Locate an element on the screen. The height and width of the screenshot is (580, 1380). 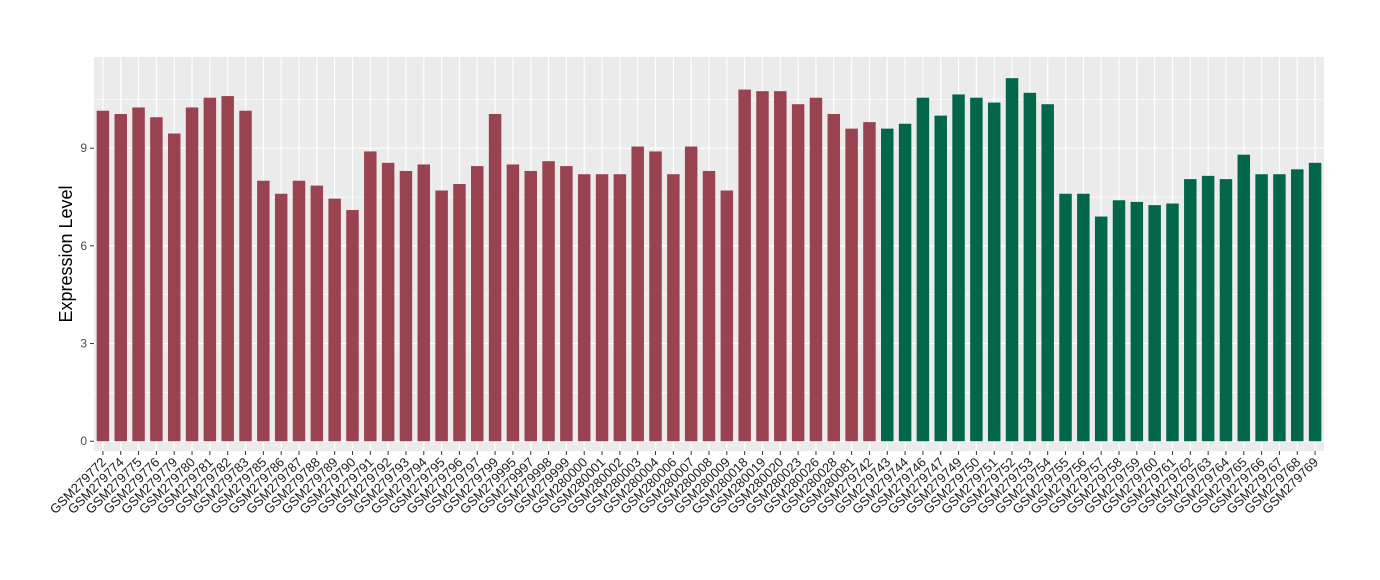
bar-GSM280000 is located at coordinates (584, 308).